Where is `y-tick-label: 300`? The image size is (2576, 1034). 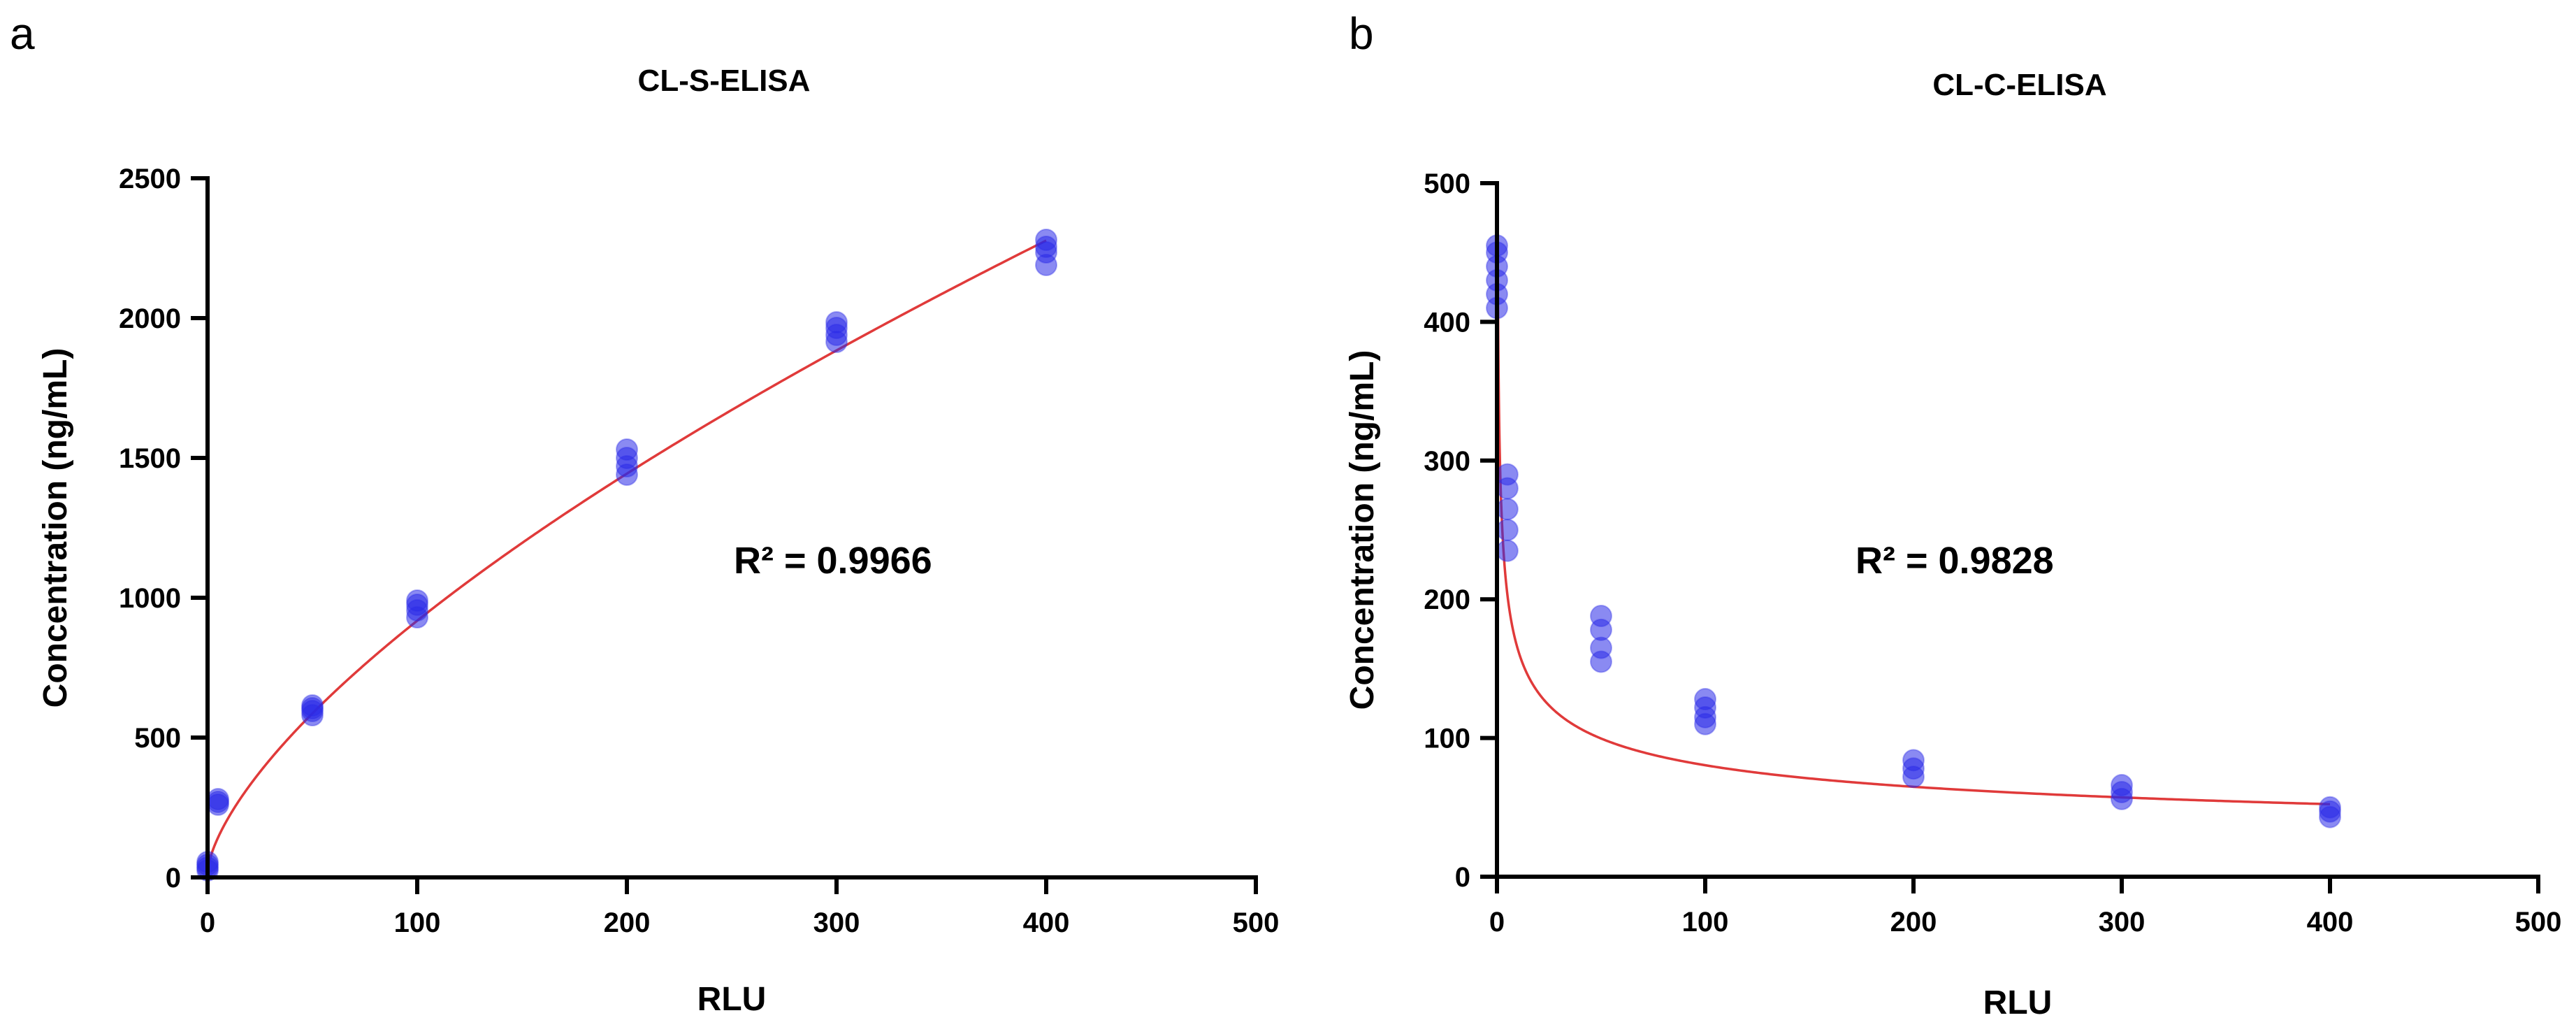 y-tick-label: 300 is located at coordinates (1447, 461).